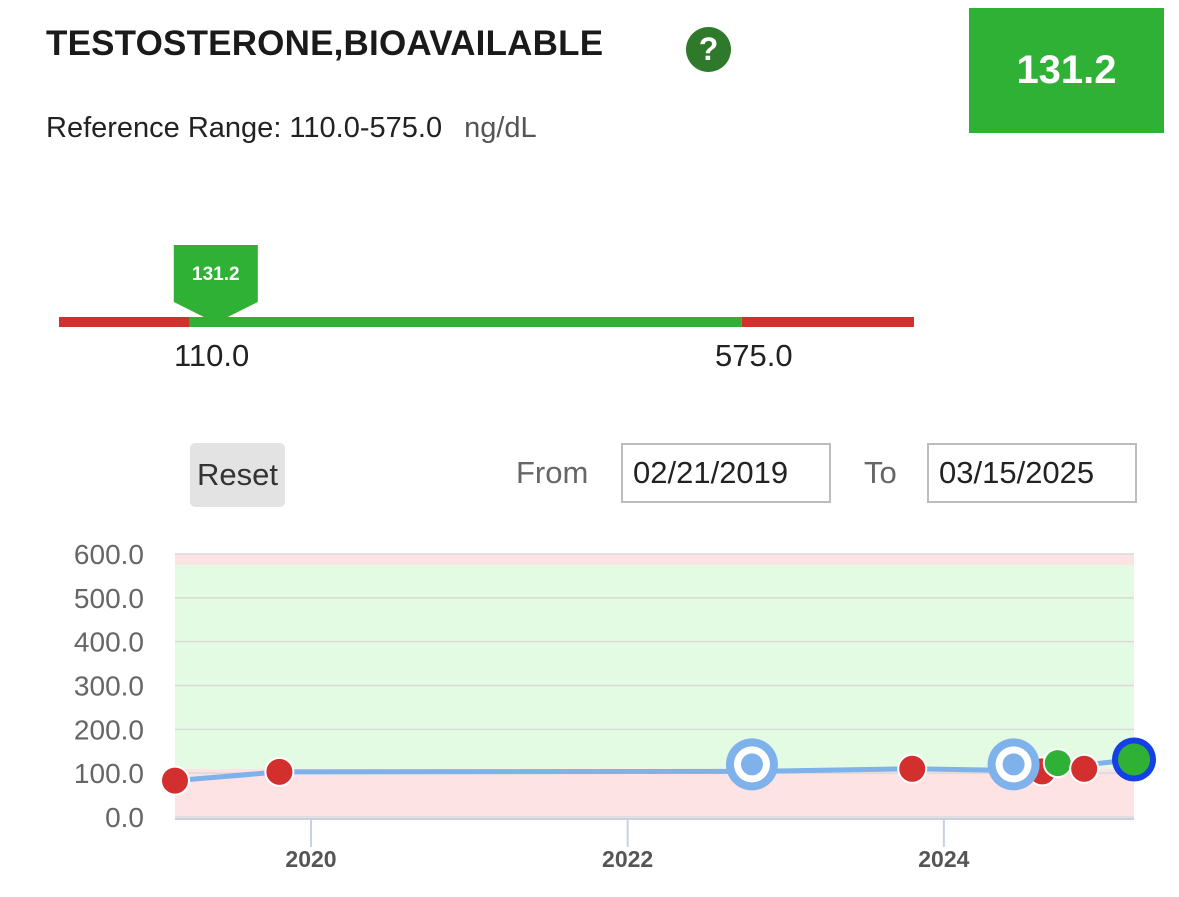 This screenshot has width=1179, height=897. Describe the element at coordinates (1032, 473) in the screenshot. I see `to-date-input` at that location.